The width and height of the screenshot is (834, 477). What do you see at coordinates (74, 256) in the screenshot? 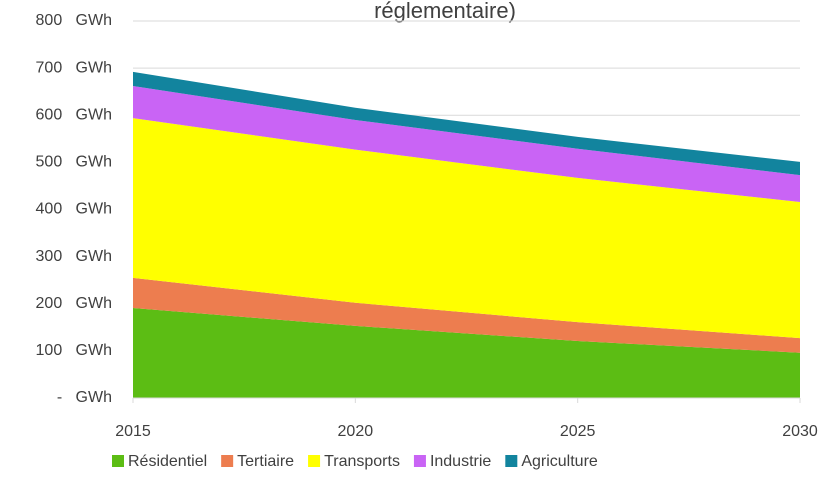
I see `y-tick-label: 300 GWh` at bounding box center [74, 256].